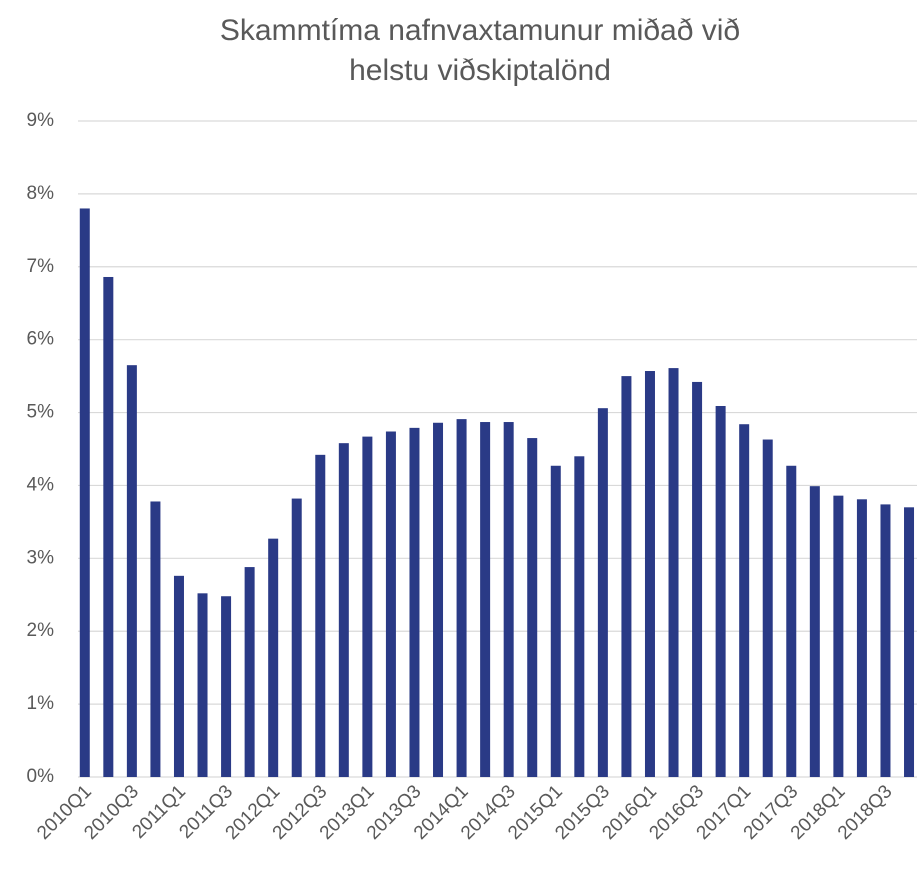  I want to click on y-tick-label: 4%, so click(41, 484).